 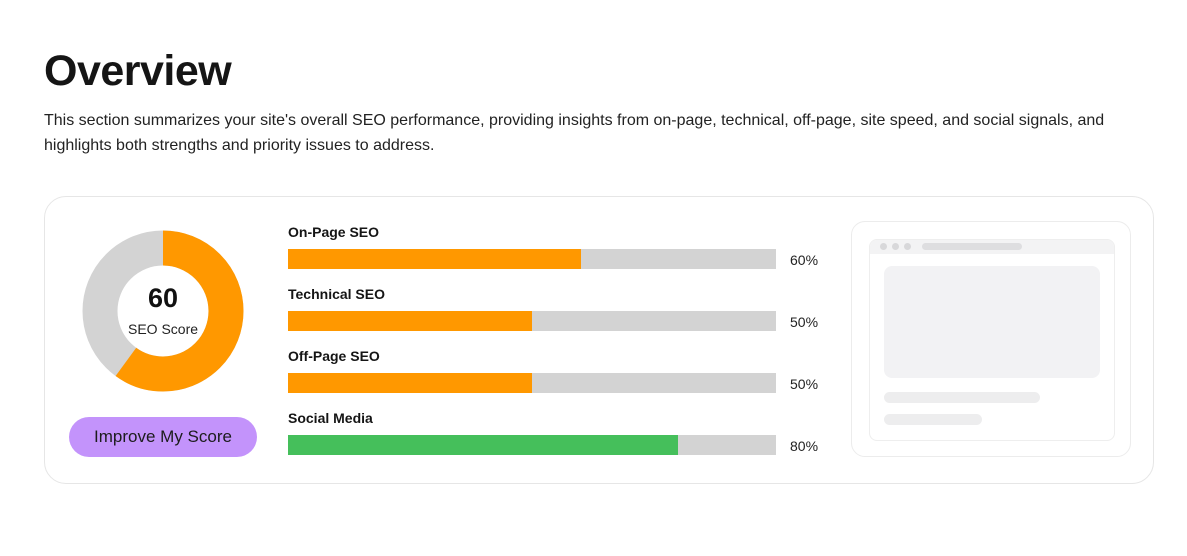 I want to click on metric-technical-seo: Technical SEO 50%, so click(x=558, y=316).